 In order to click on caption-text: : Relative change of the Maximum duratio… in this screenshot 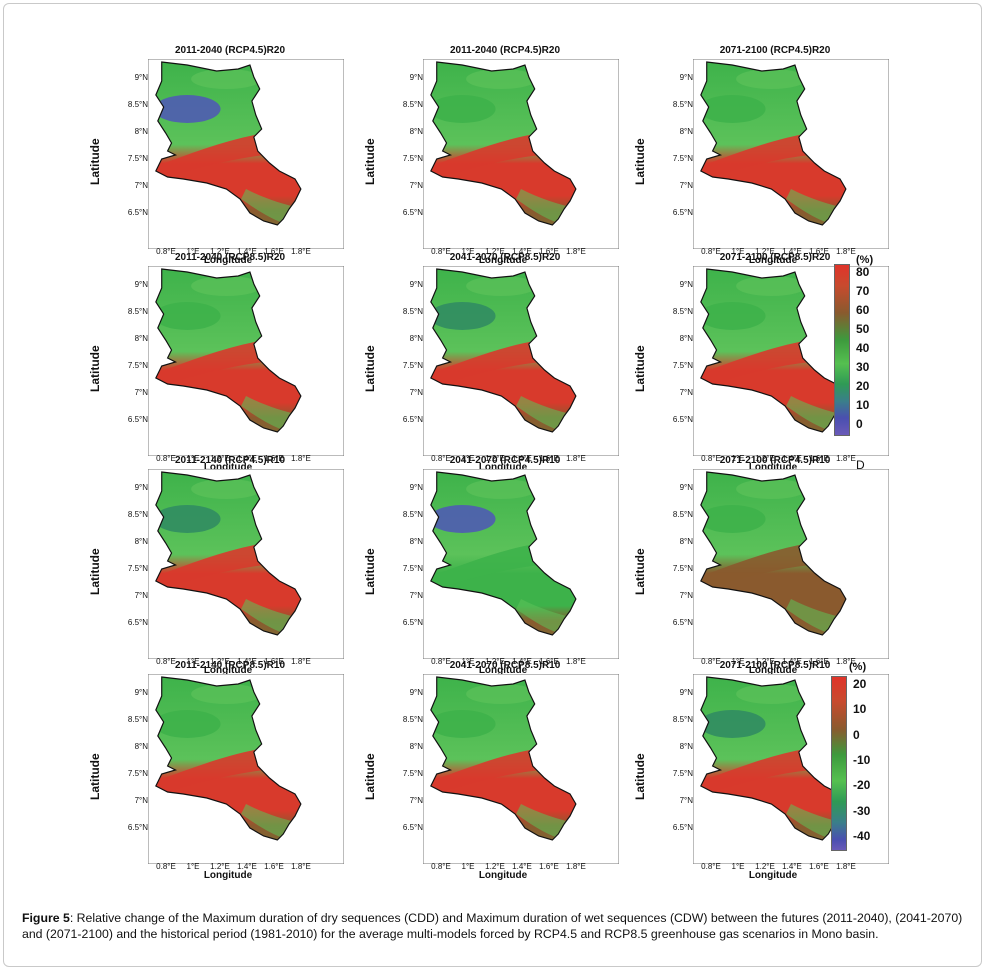, I will do `click(492, 926)`.